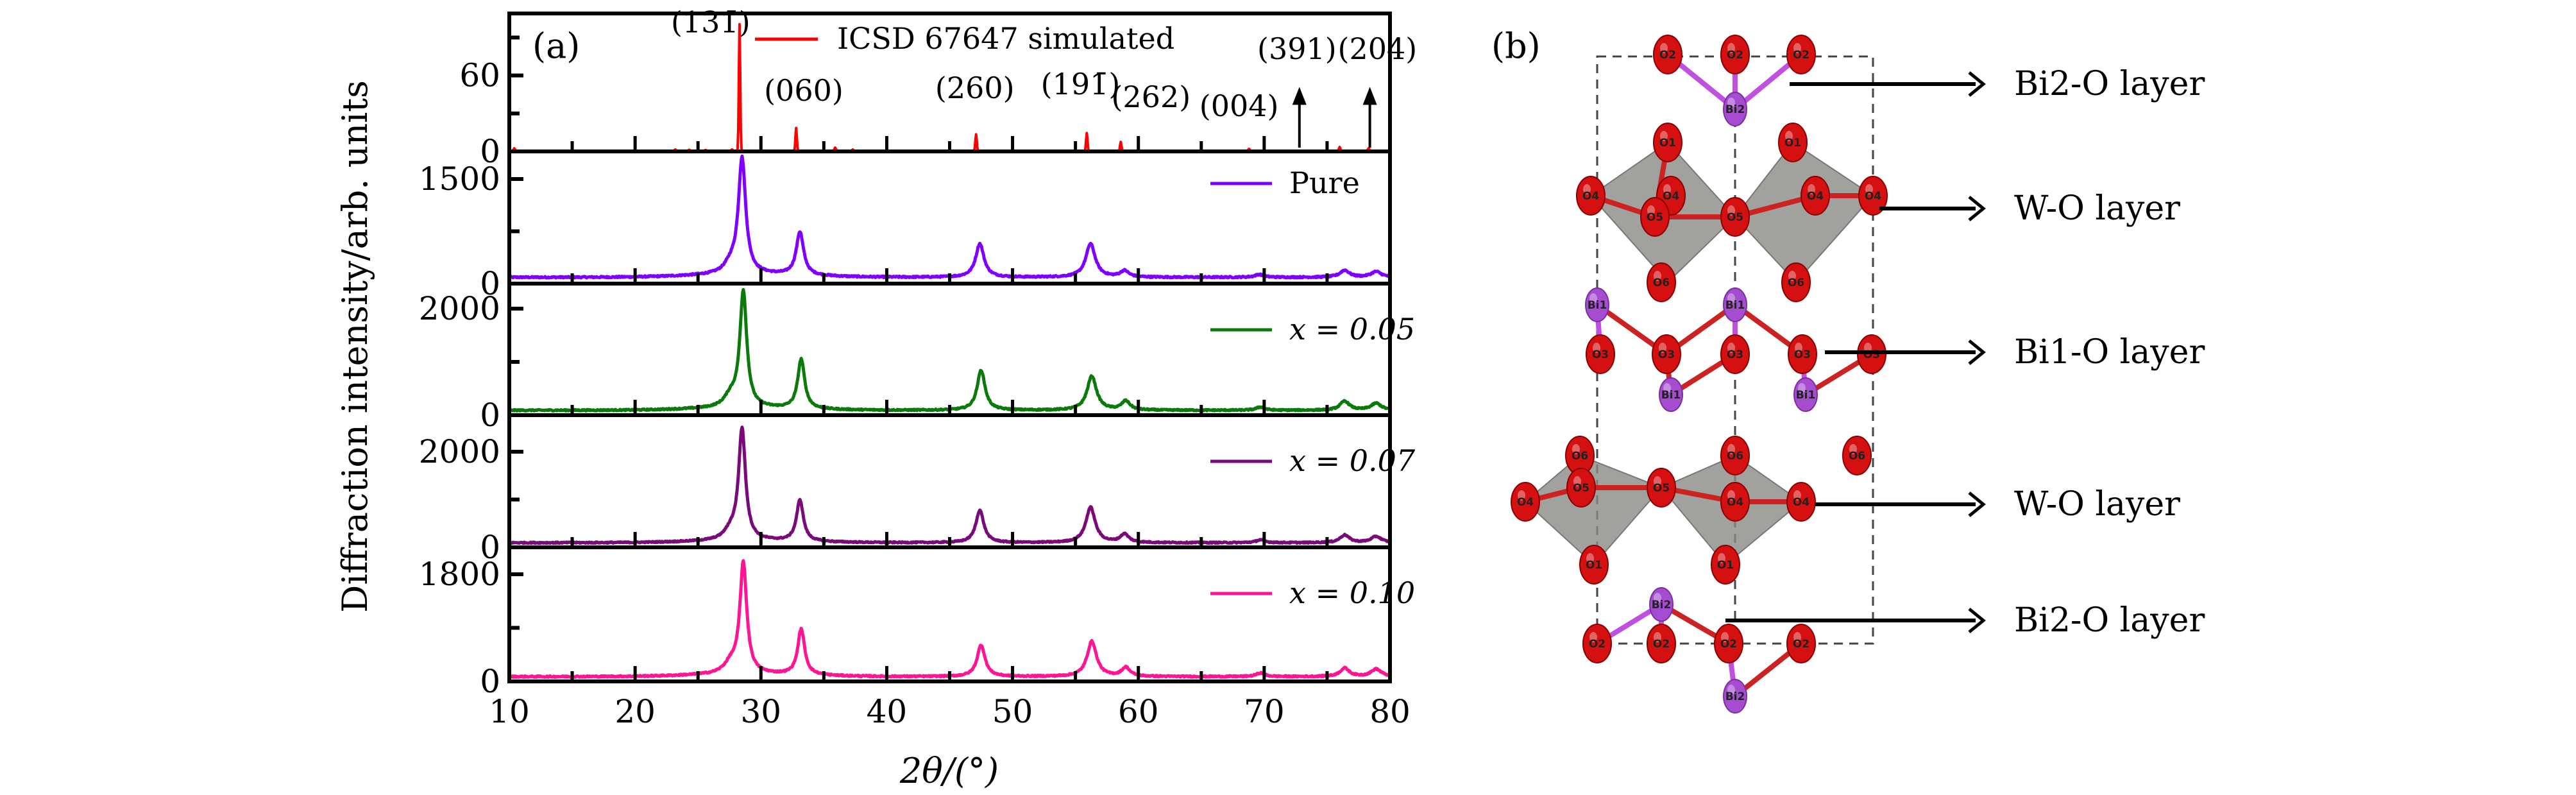  Describe the element at coordinates (1699, 376) in the screenshot. I see `bonds` at that location.